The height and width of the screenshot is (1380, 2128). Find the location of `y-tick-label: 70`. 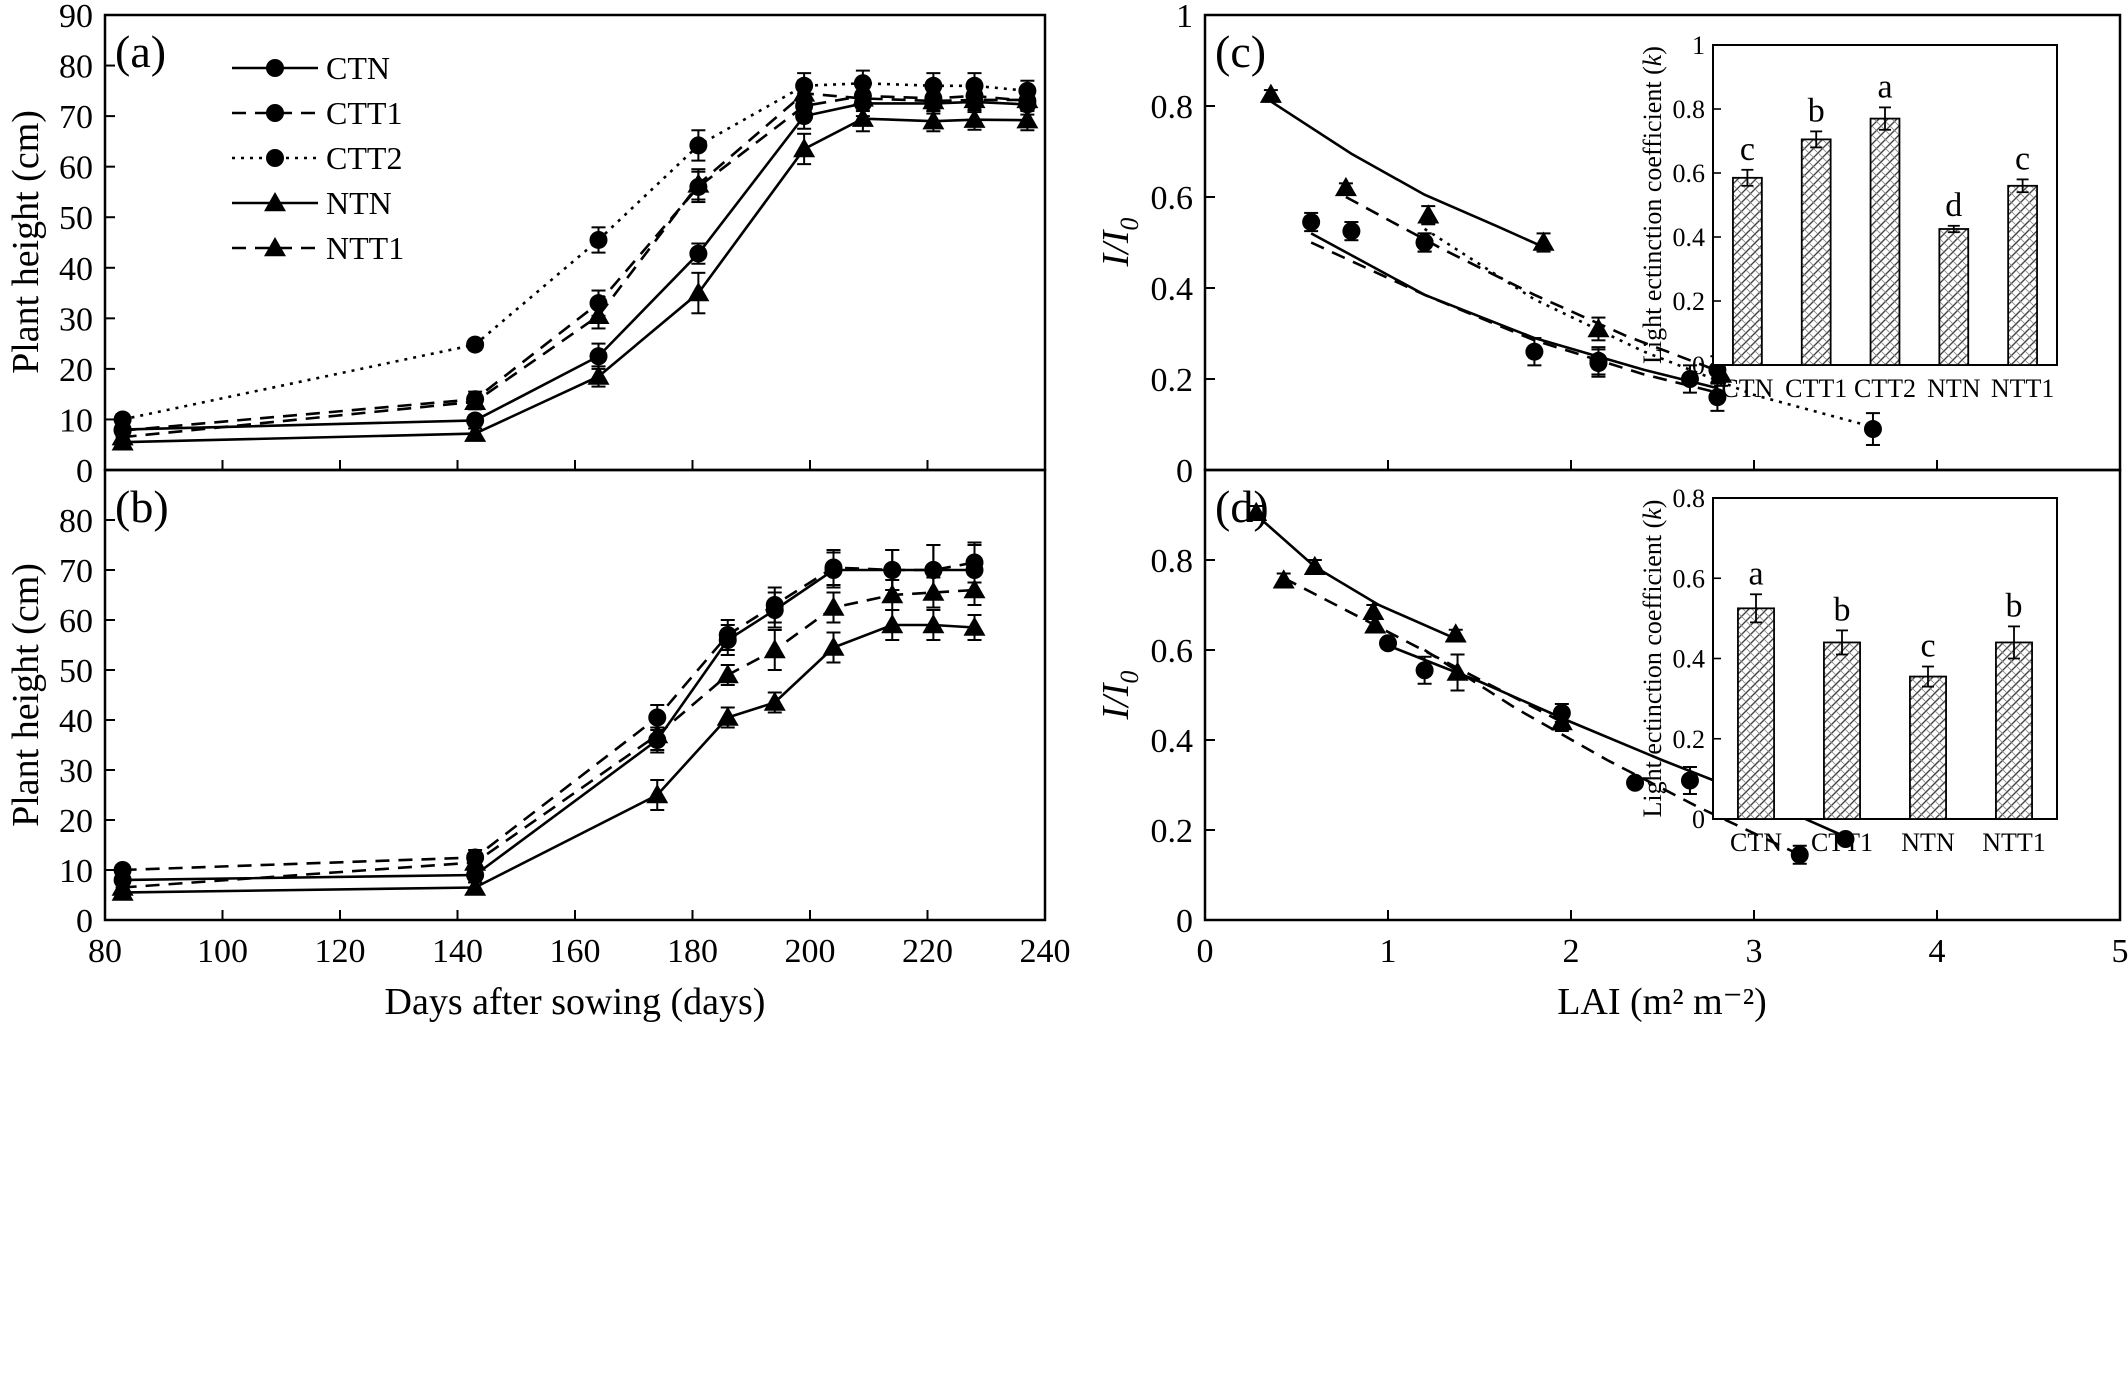

y-tick-label: 70 is located at coordinates (76, 571).